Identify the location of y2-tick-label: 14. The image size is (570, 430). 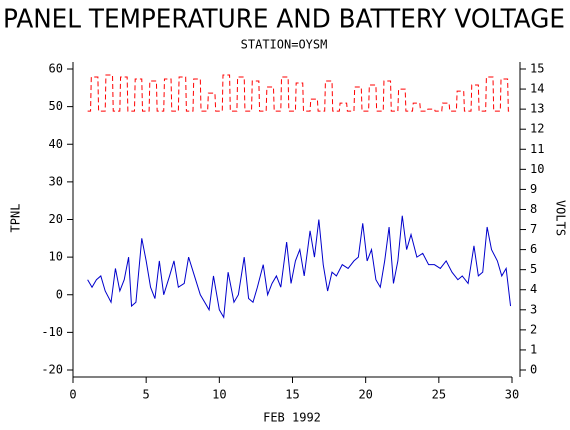
(537, 89).